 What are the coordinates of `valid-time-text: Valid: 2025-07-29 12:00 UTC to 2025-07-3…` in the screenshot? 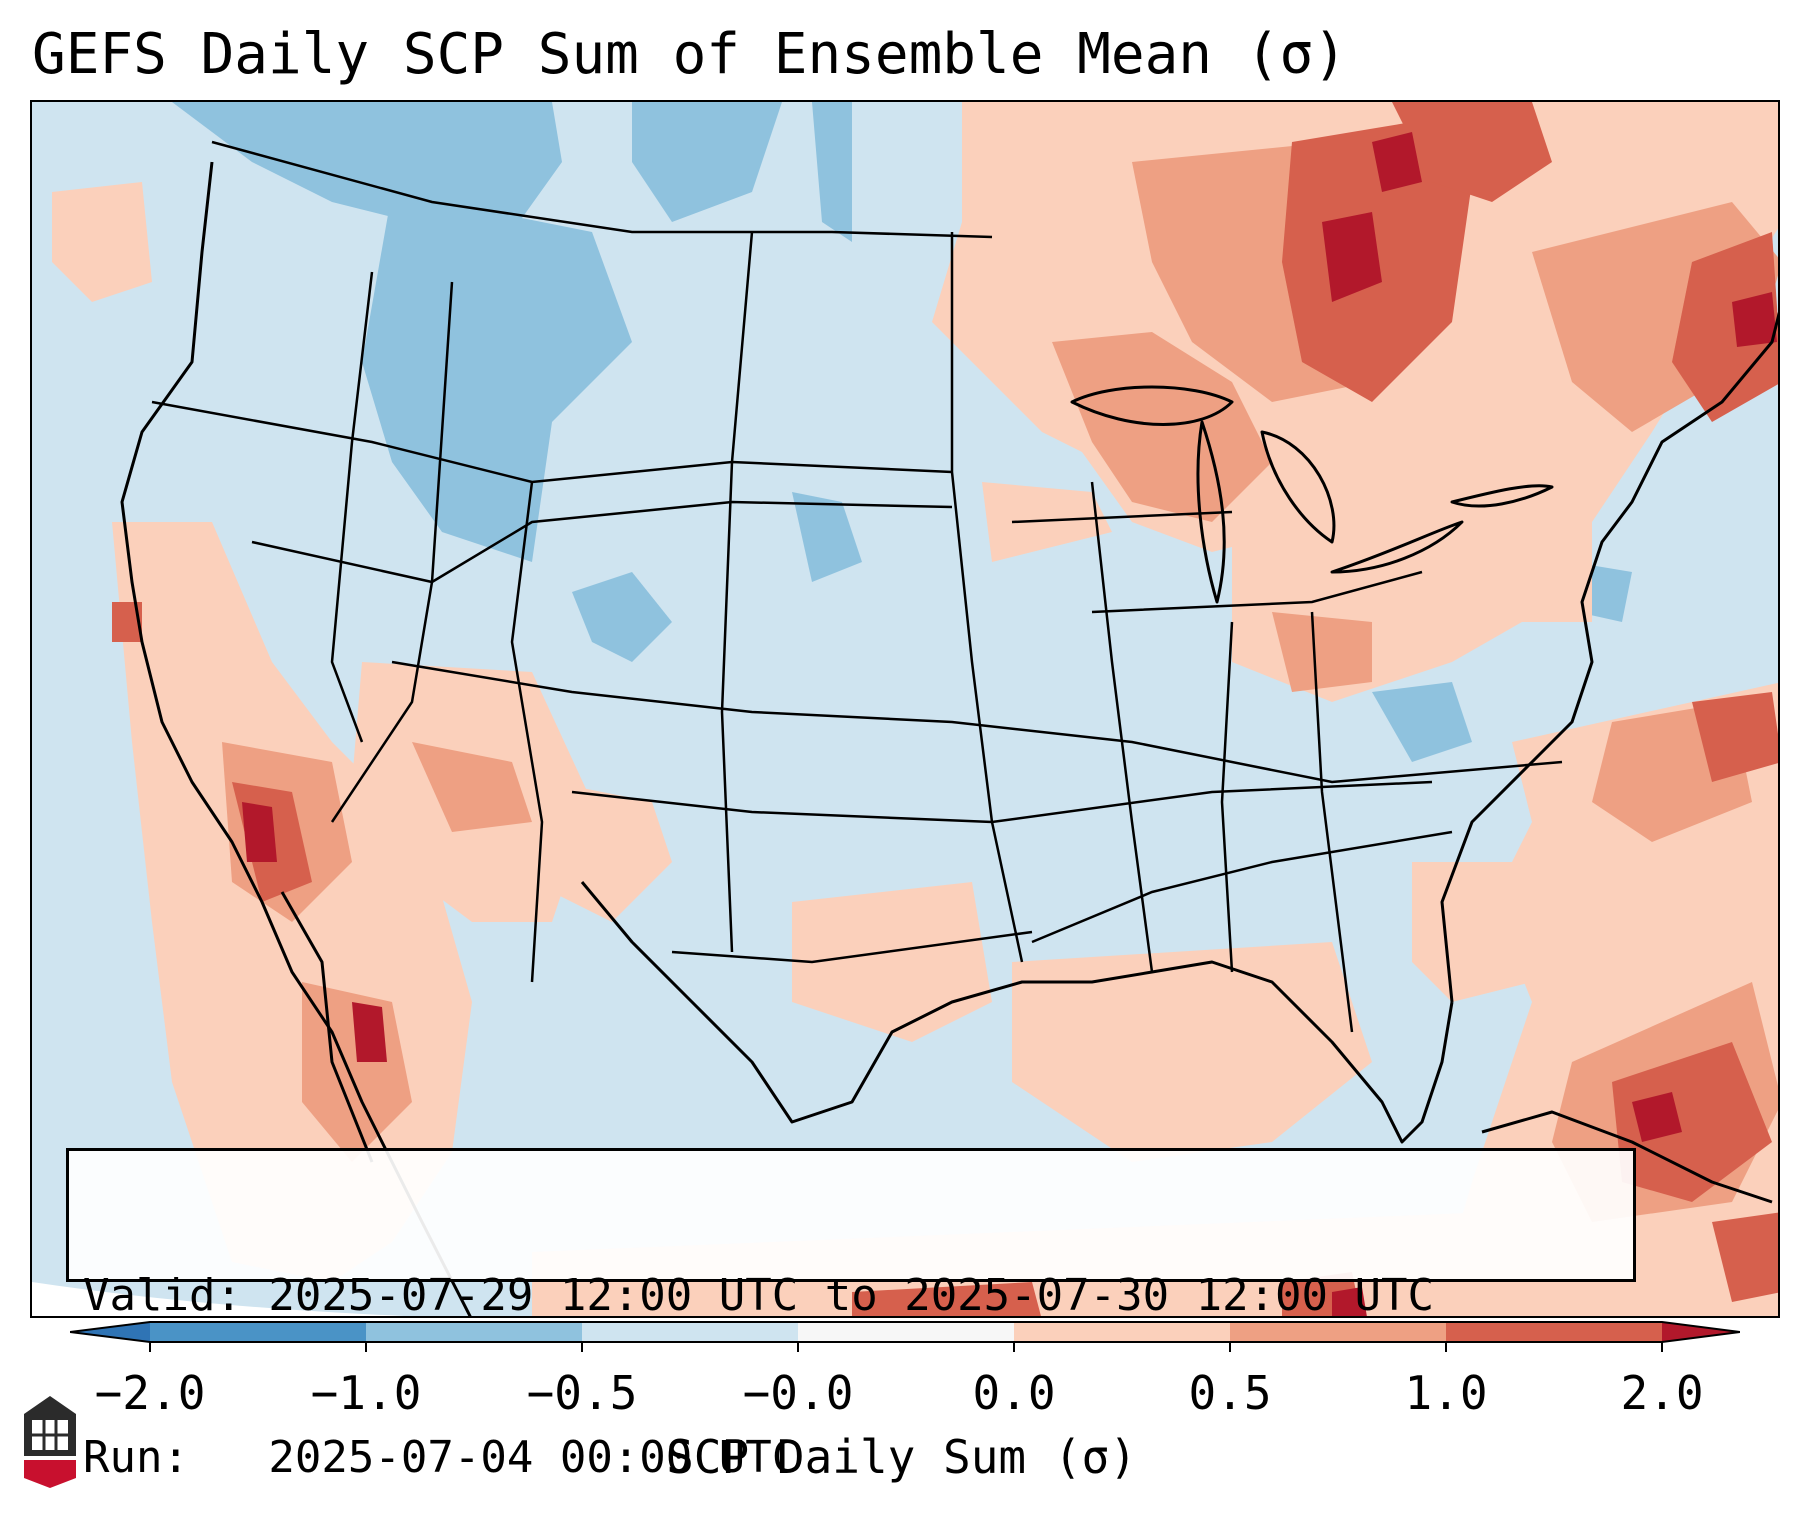 It's located at (759, 1295).